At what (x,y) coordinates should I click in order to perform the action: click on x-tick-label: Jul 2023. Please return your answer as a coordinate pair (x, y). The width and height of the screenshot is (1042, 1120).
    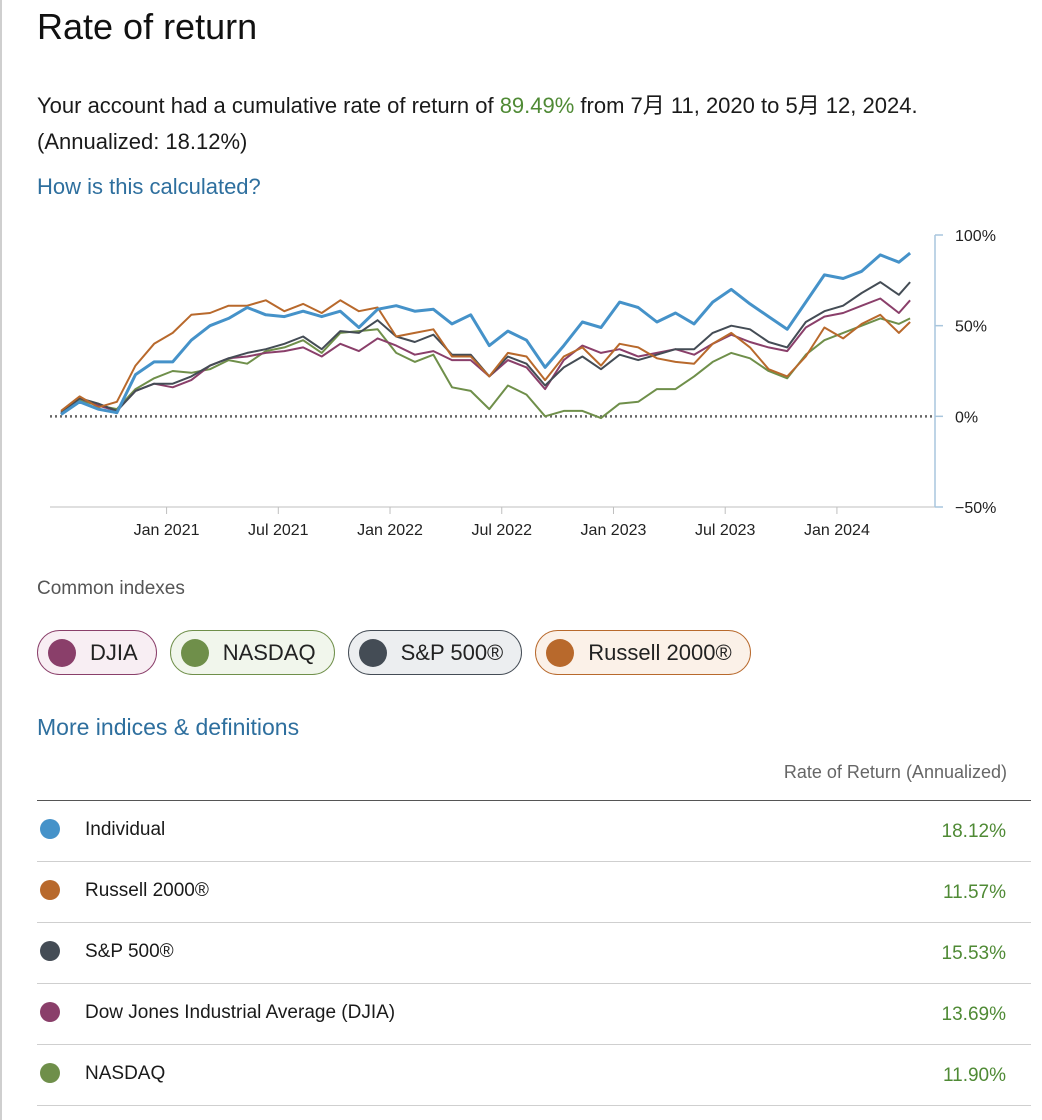
    Looking at the image, I should click on (725, 530).